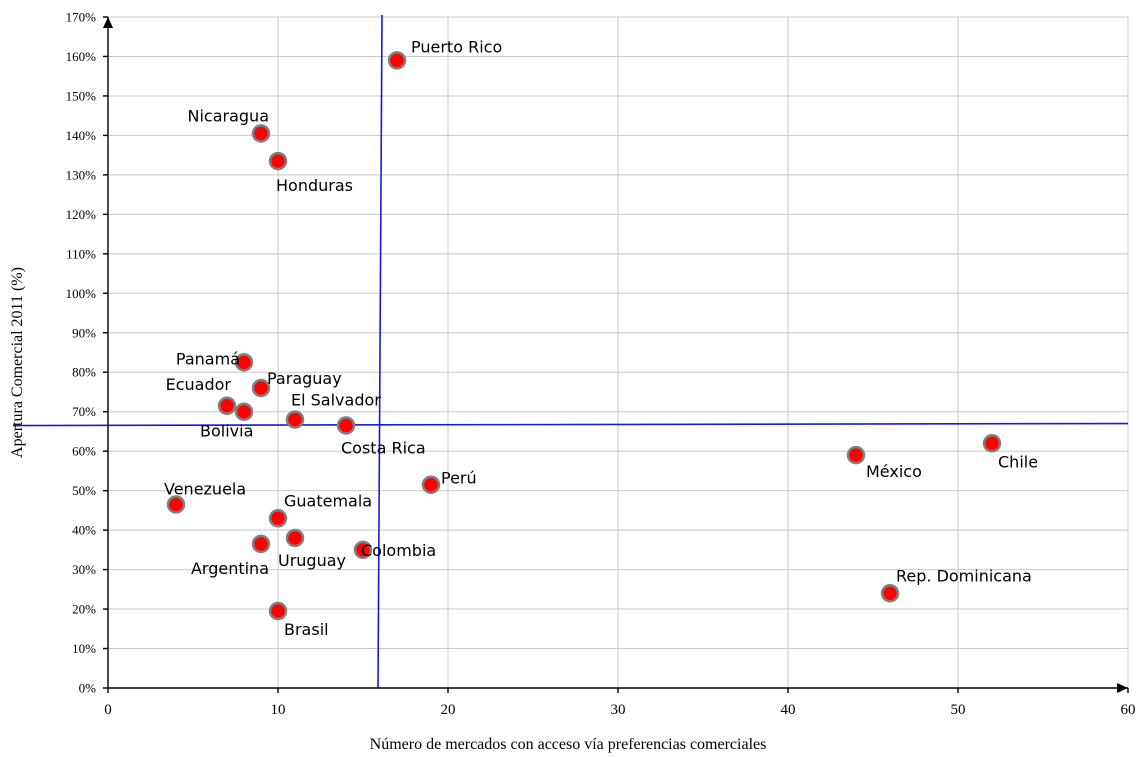  I want to click on y-tick-label: 110%, so click(81, 253).